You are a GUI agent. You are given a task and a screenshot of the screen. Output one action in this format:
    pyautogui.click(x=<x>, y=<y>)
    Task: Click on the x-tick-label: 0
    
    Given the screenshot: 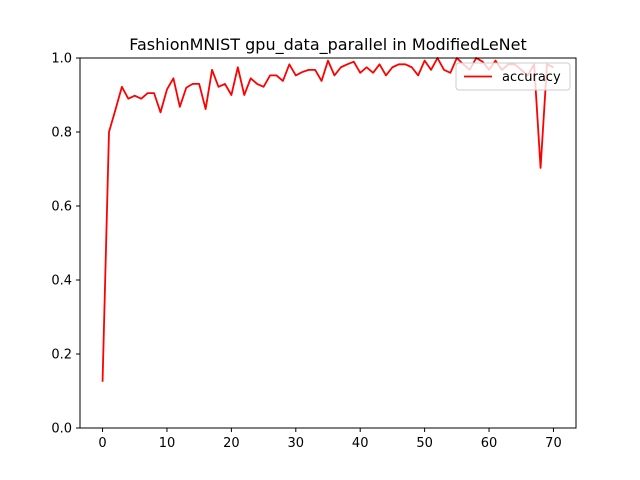 What is the action you would take?
    pyautogui.click(x=102, y=443)
    